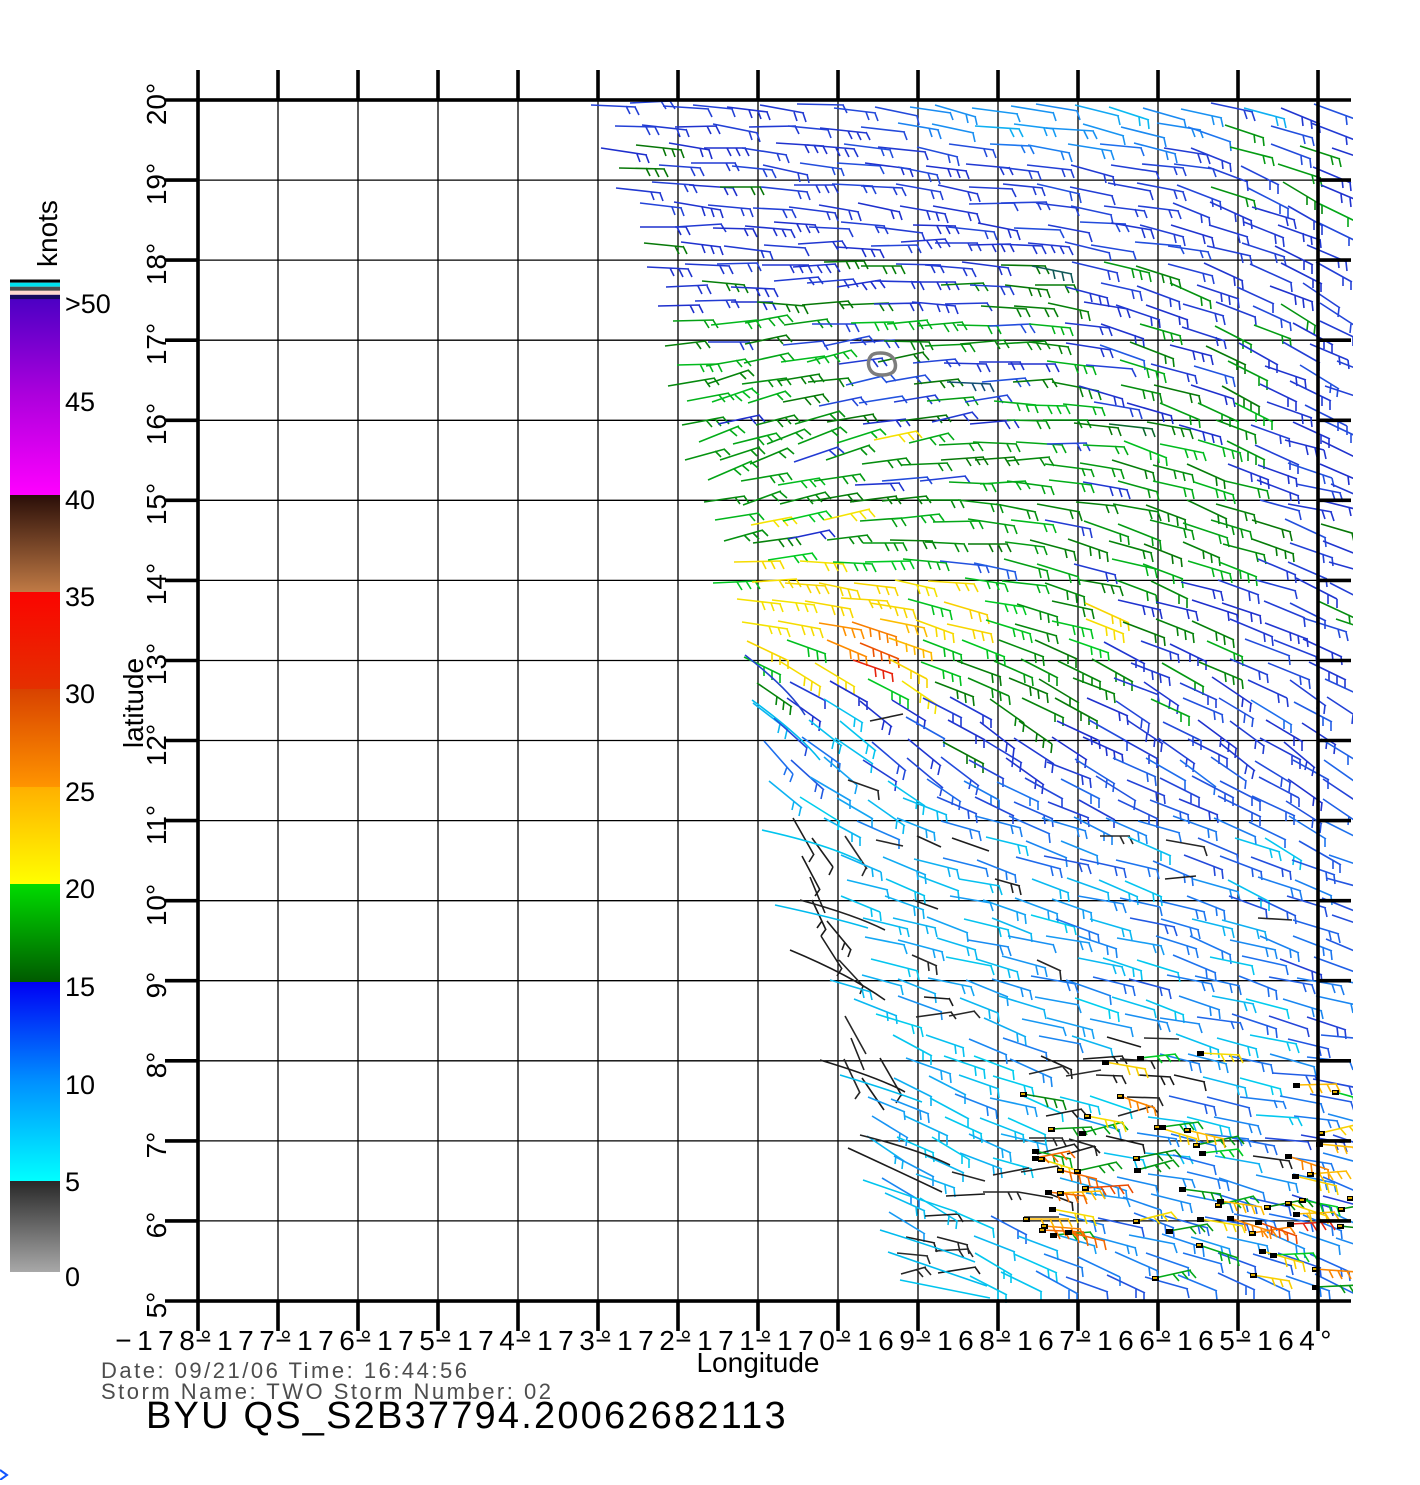  Describe the element at coordinates (1046, 1340) in the screenshot. I see `svg-text: −167°` at that location.